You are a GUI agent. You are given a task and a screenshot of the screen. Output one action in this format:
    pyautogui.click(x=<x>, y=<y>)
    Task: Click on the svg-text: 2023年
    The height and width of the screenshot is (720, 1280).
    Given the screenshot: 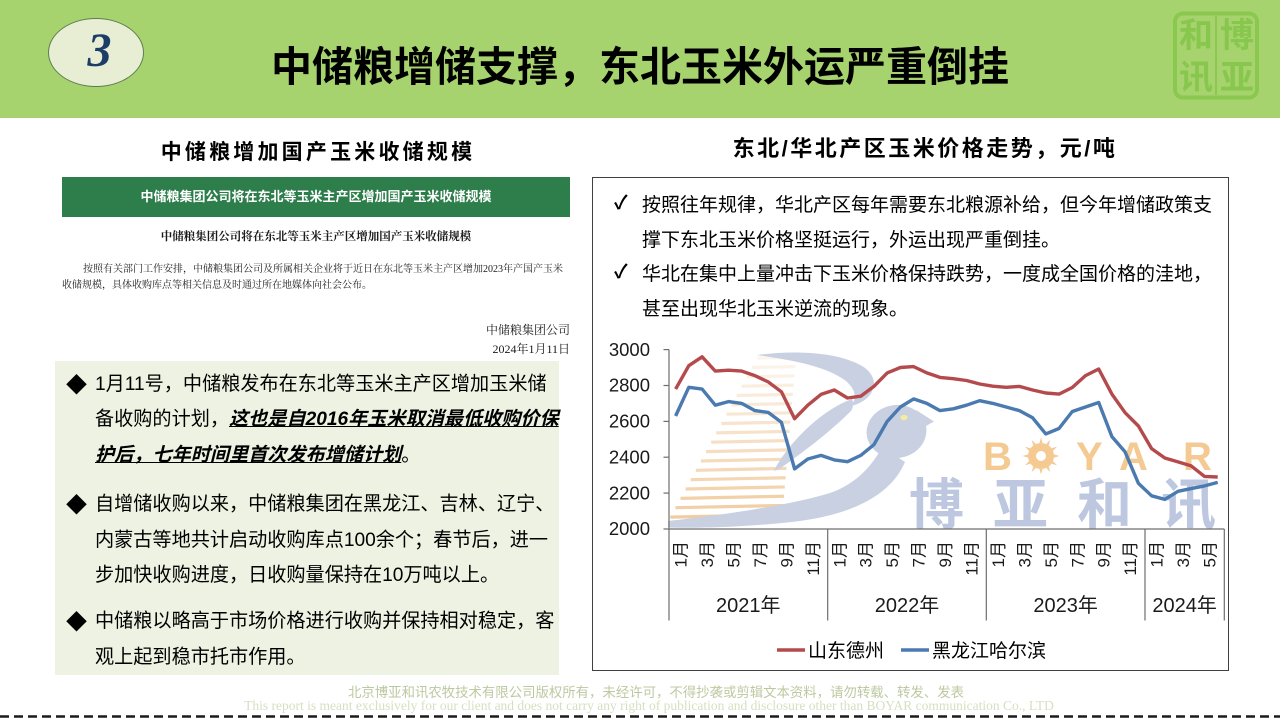 What is the action you would take?
    pyautogui.click(x=1065, y=605)
    